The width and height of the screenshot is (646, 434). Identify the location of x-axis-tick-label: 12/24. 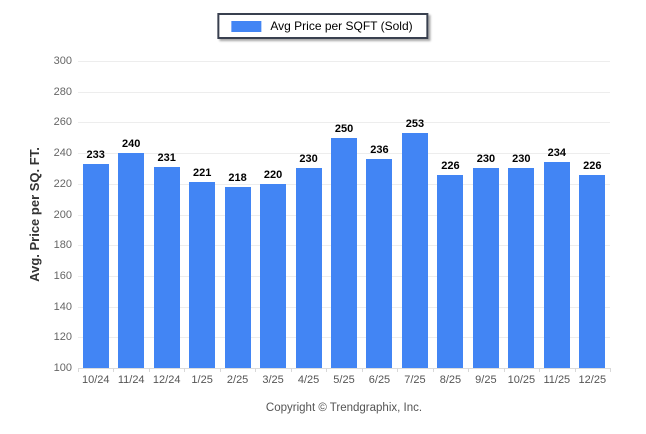
(166, 380).